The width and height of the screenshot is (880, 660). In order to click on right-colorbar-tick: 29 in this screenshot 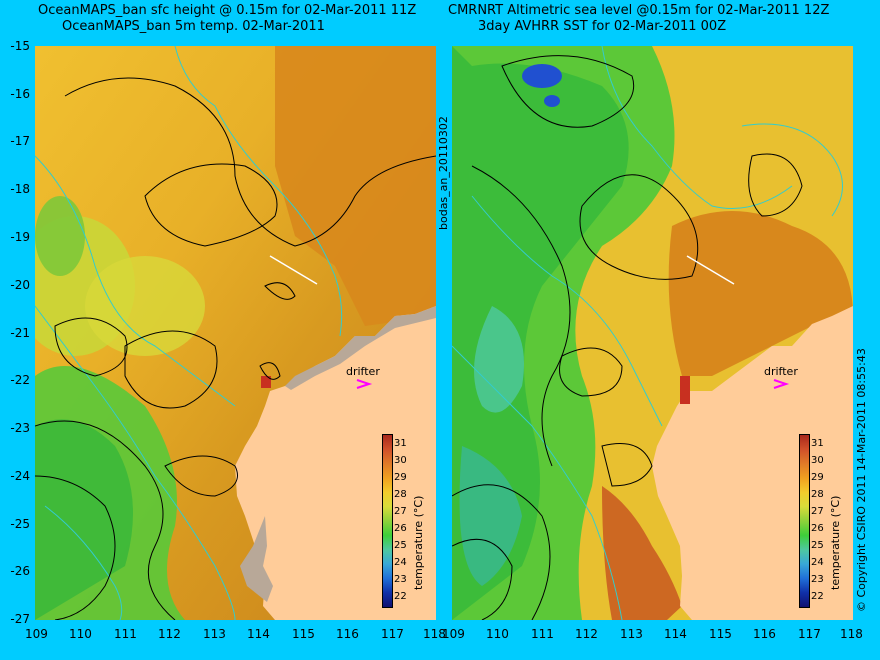, I will do `click(817, 477)`.